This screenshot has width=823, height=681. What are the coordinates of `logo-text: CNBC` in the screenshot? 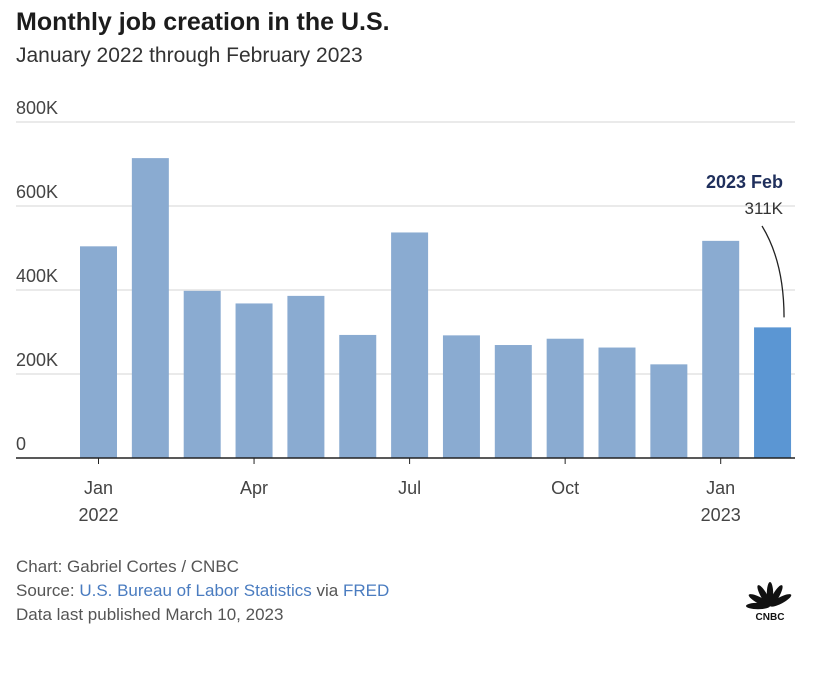 It's located at (770, 617).